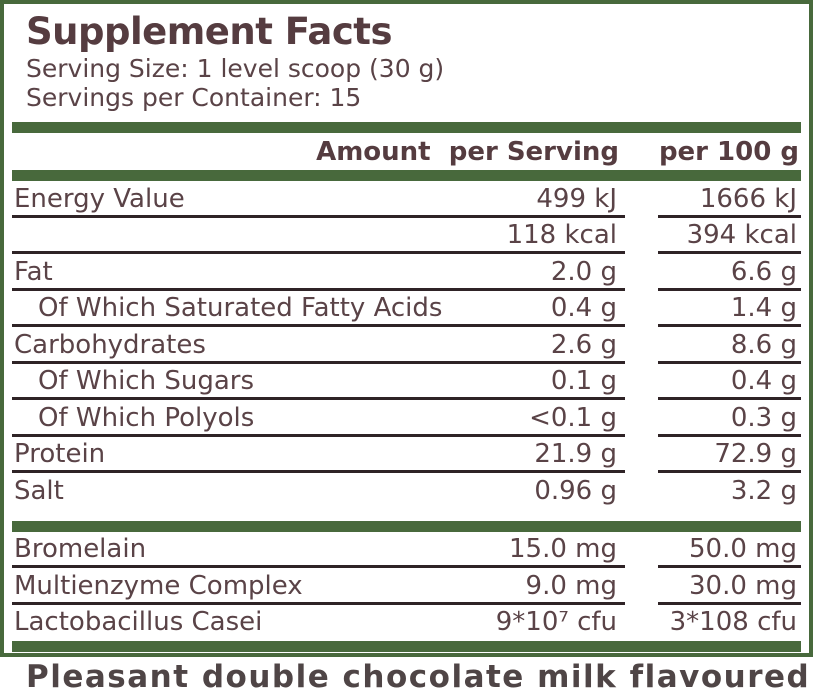 This screenshot has height=695, width=817. I want to click on row-per-100g: 394 kcal, so click(741, 235).